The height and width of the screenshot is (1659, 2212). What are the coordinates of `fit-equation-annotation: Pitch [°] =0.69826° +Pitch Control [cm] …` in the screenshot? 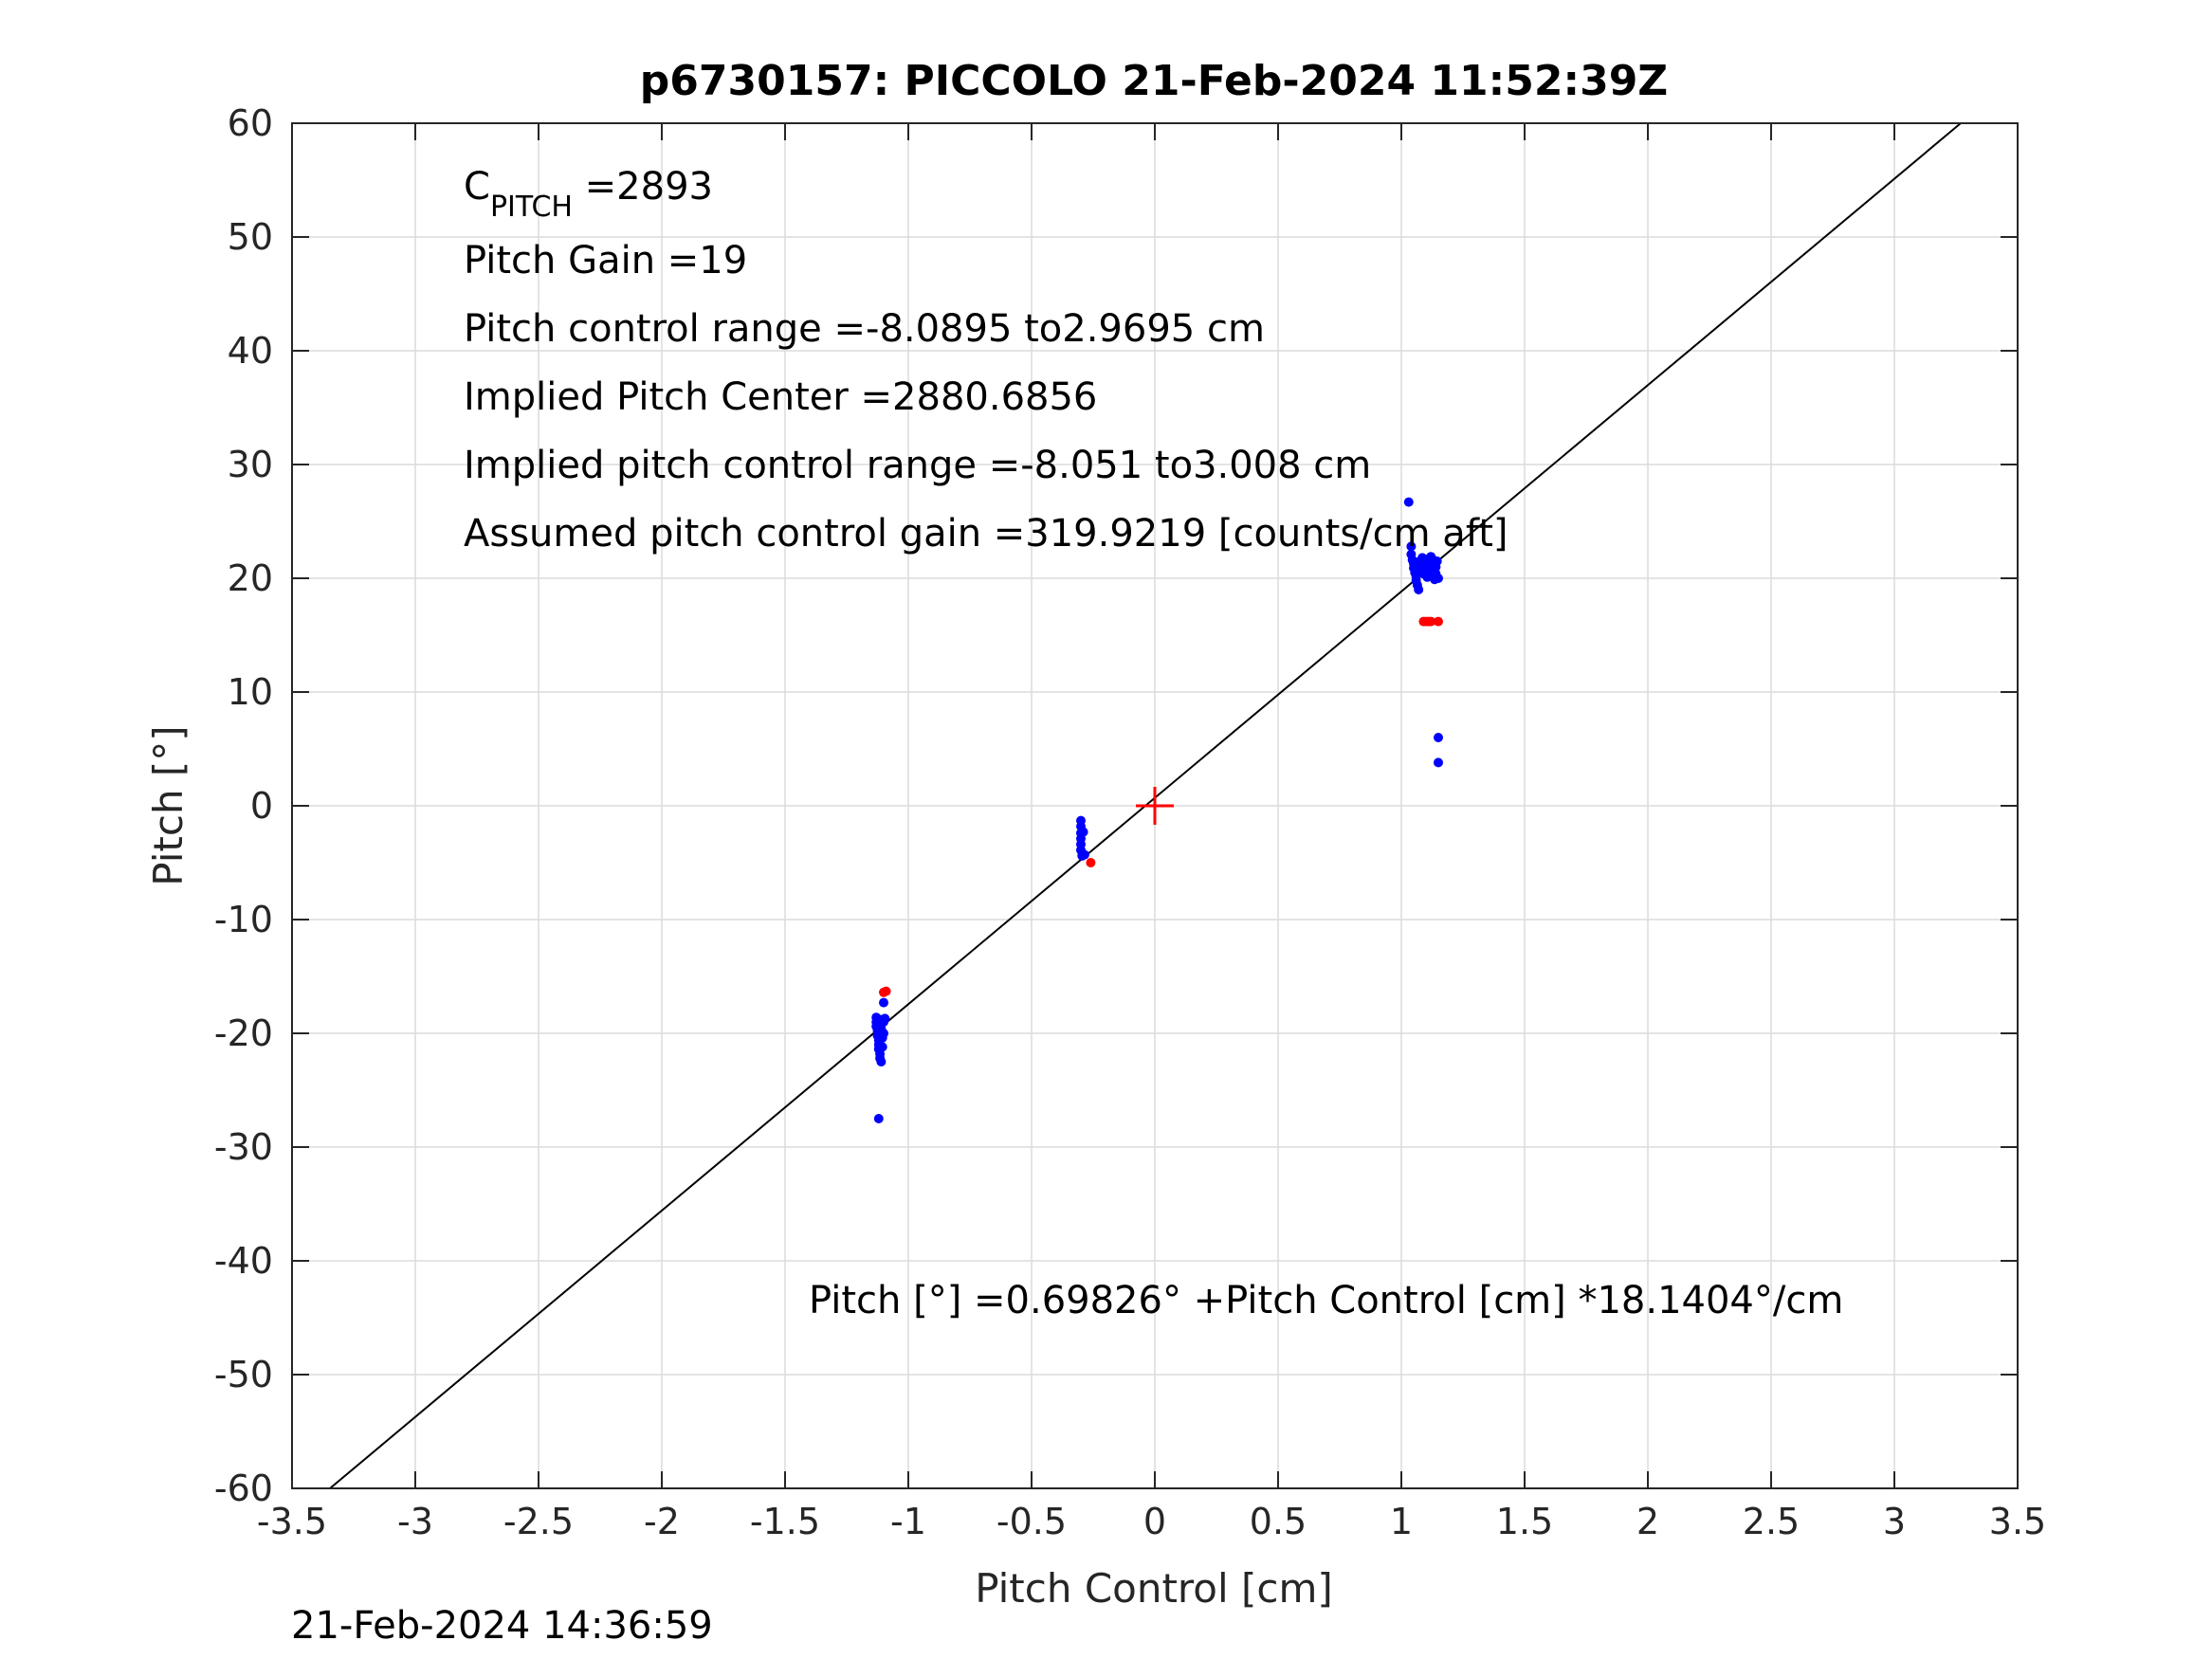 It's located at (1326, 1300).